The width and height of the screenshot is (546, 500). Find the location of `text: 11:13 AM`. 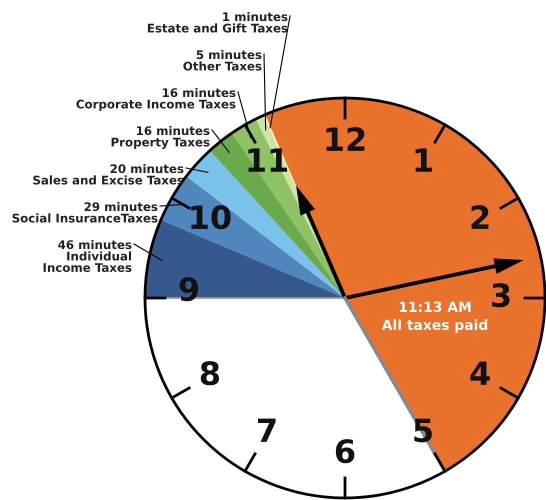

text: 11:13 AM is located at coordinates (435, 307).